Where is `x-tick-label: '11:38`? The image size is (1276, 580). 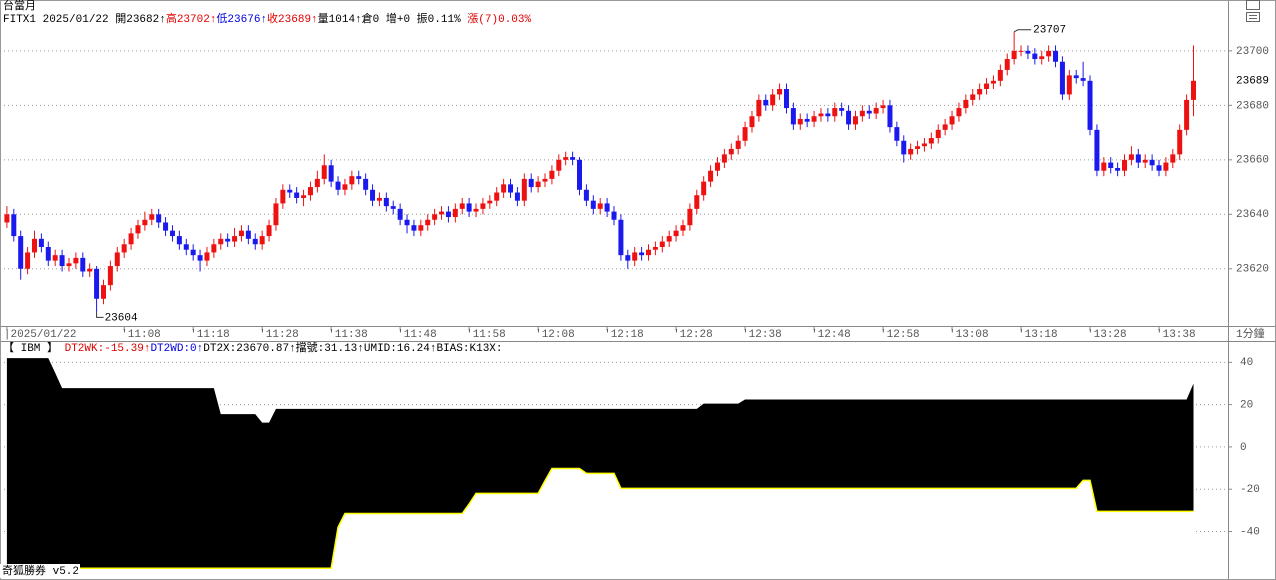 x-tick-label: '11:38 is located at coordinates (348, 335).